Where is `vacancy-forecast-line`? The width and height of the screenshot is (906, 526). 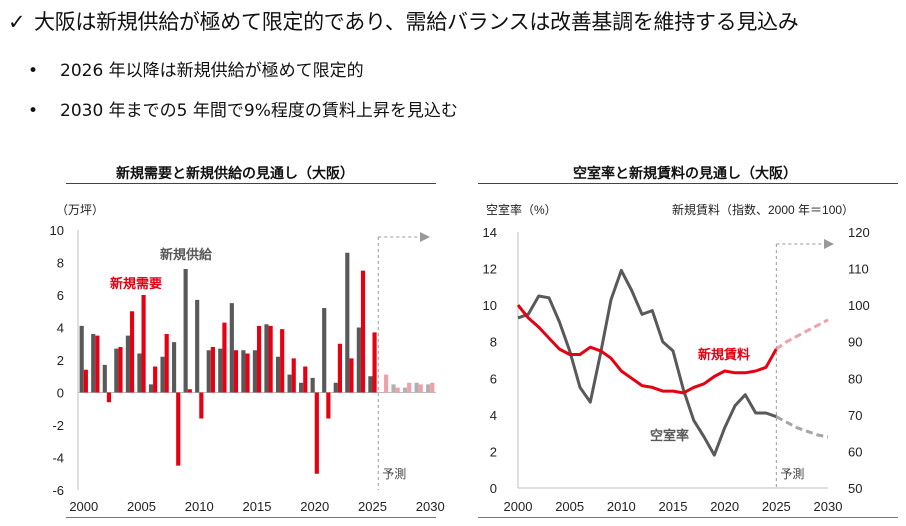 vacancy-forecast-line is located at coordinates (802, 427).